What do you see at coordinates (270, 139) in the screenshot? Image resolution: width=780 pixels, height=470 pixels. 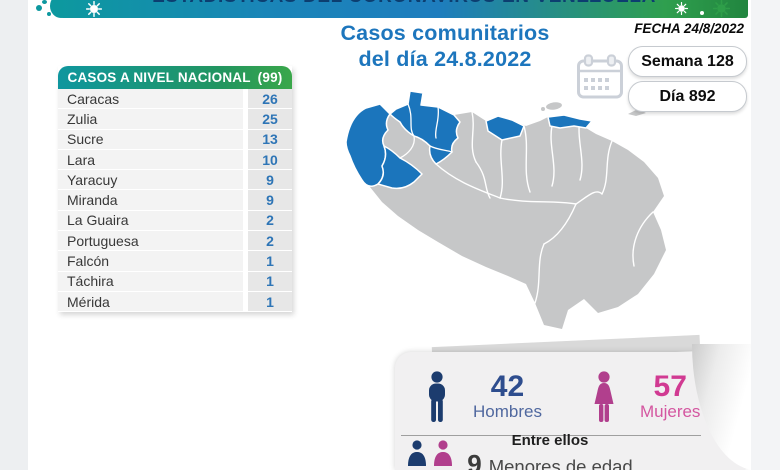 I see `state-cases: 13` at bounding box center [270, 139].